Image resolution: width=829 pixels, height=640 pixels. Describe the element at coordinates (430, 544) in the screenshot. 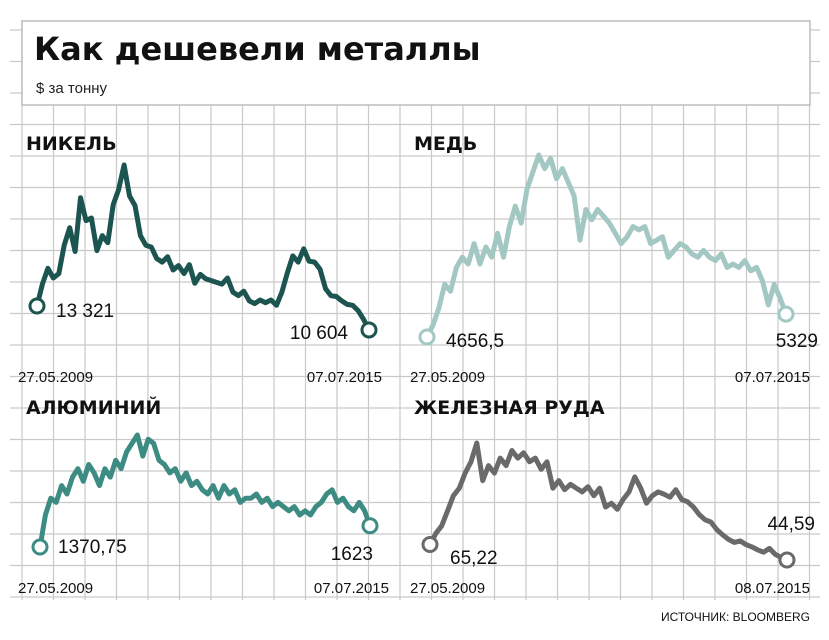

I see `start-marker` at that location.